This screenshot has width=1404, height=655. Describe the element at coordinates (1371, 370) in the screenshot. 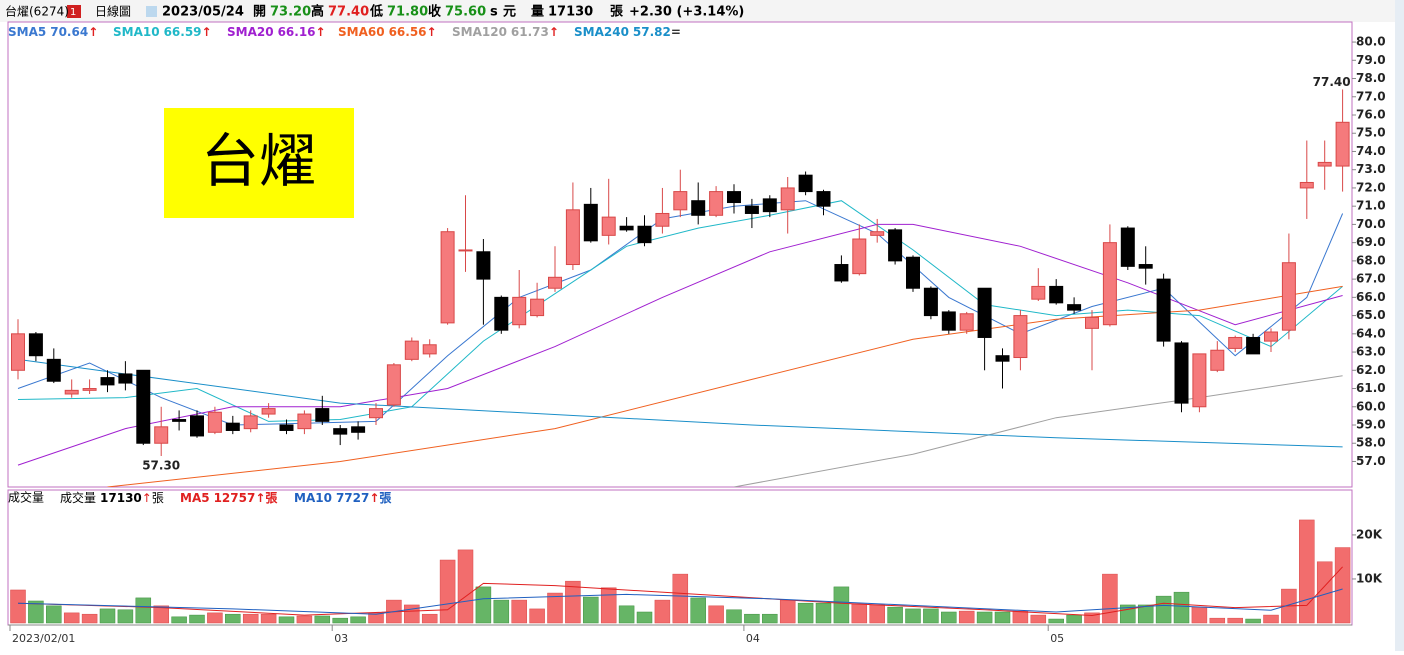

I see `y-tick-label: 62.0` at that location.